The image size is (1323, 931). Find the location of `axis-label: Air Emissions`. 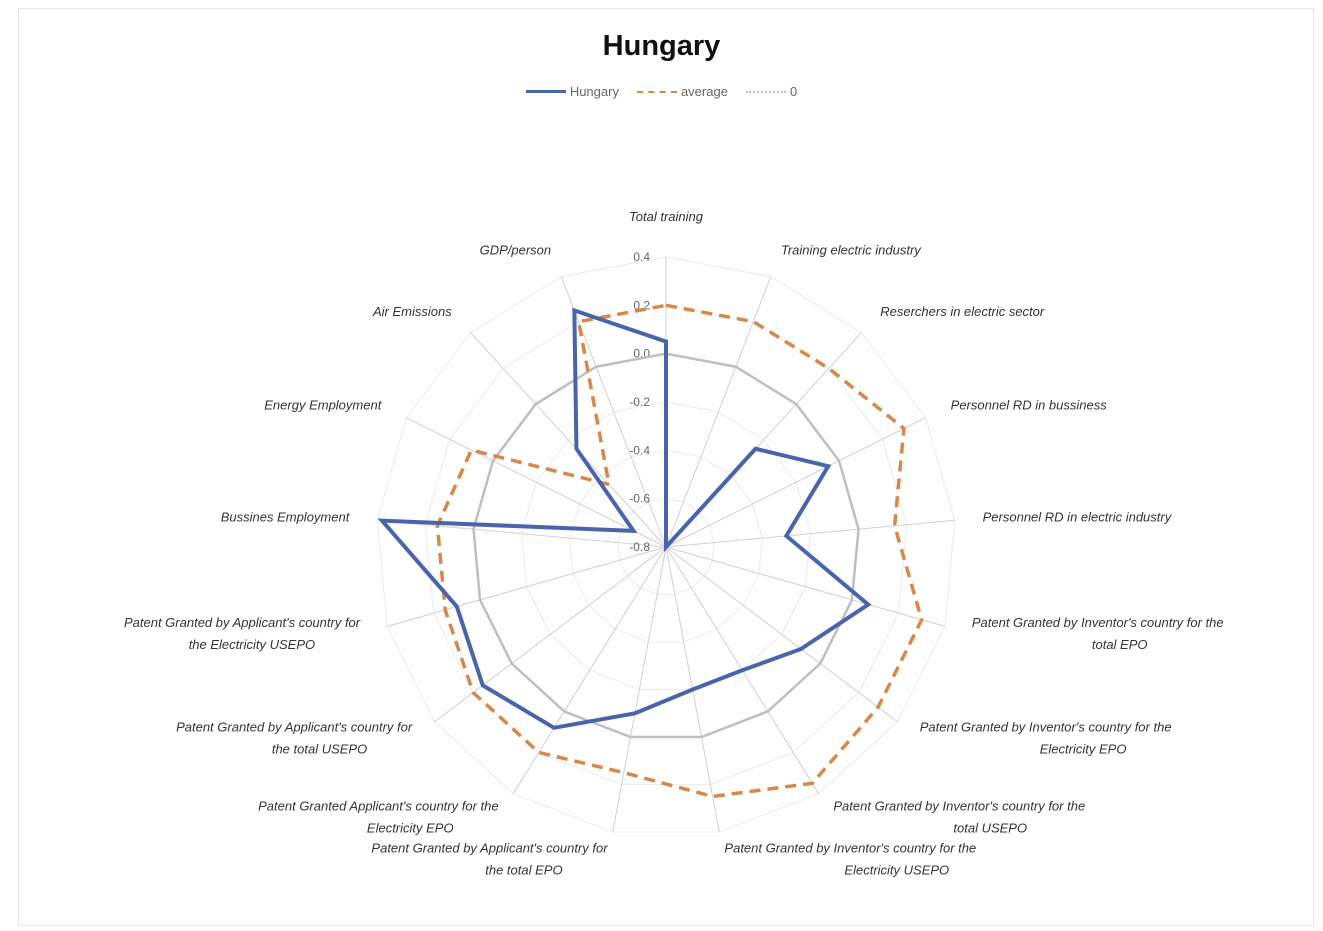

axis-label: Air Emissions is located at coordinates (412, 311).